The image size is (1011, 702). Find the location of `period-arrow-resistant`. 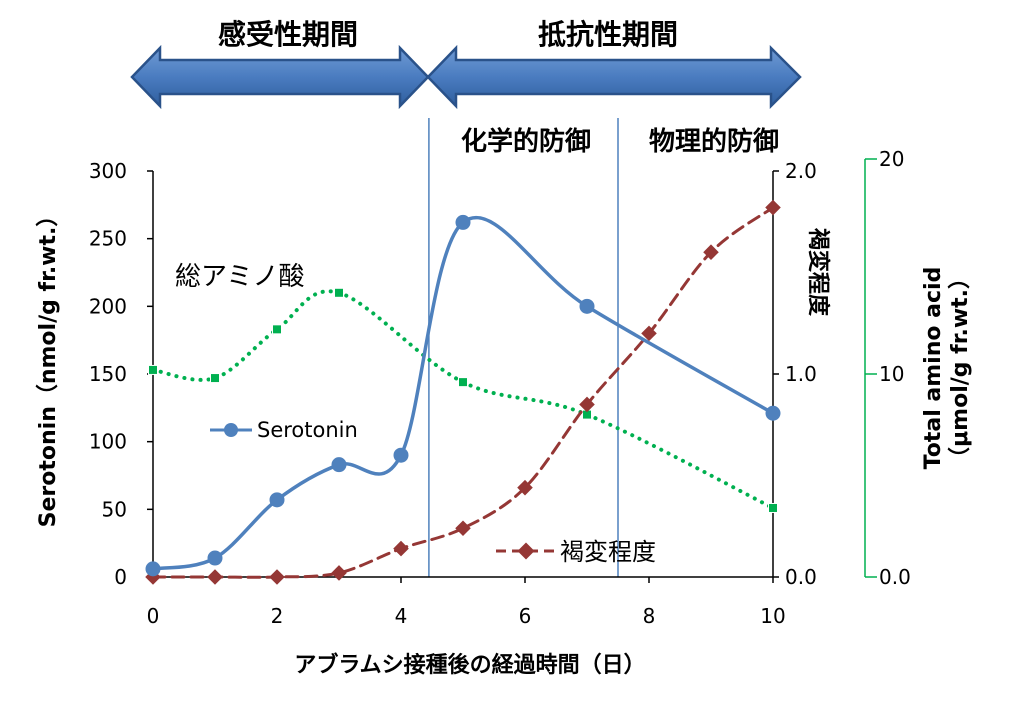

period-arrow-resistant is located at coordinates (614, 77).